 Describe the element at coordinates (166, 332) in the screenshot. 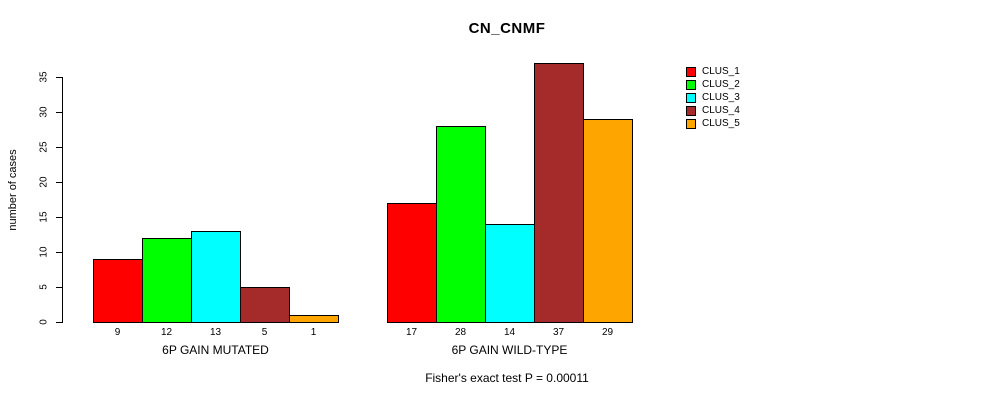

I see `bar-value-label: 12` at that location.